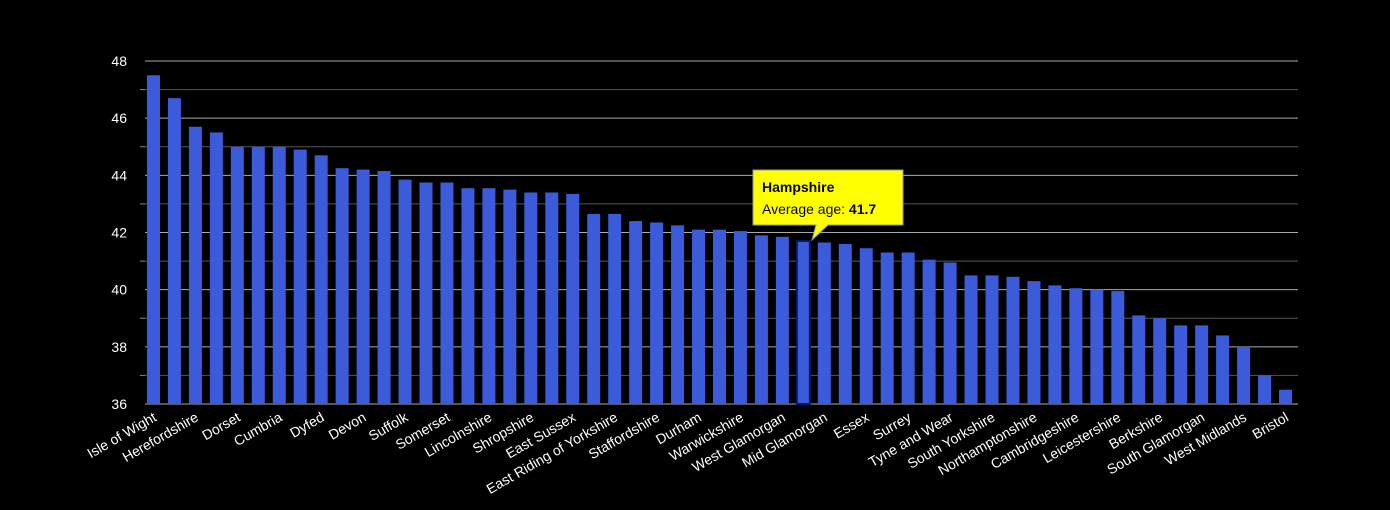  I want to click on x-tick-label: Bristol, so click(1270, 425).